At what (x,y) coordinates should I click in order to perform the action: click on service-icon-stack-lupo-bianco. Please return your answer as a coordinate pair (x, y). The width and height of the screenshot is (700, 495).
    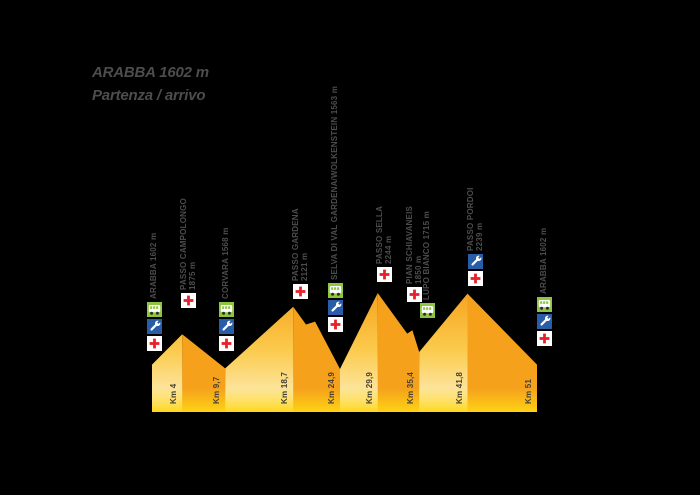
    Looking at the image, I should click on (427, 311).